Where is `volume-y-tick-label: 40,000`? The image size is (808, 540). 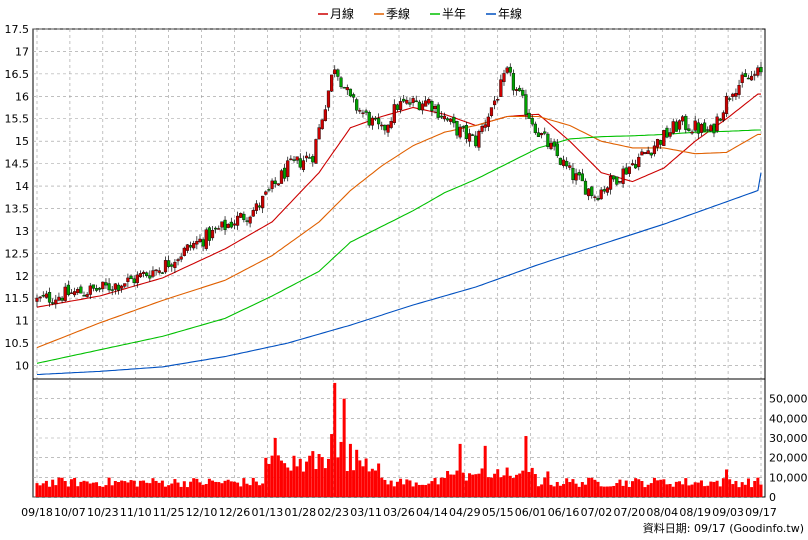 volume-y-tick-label: 40,000 is located at coordinates (788, 418).